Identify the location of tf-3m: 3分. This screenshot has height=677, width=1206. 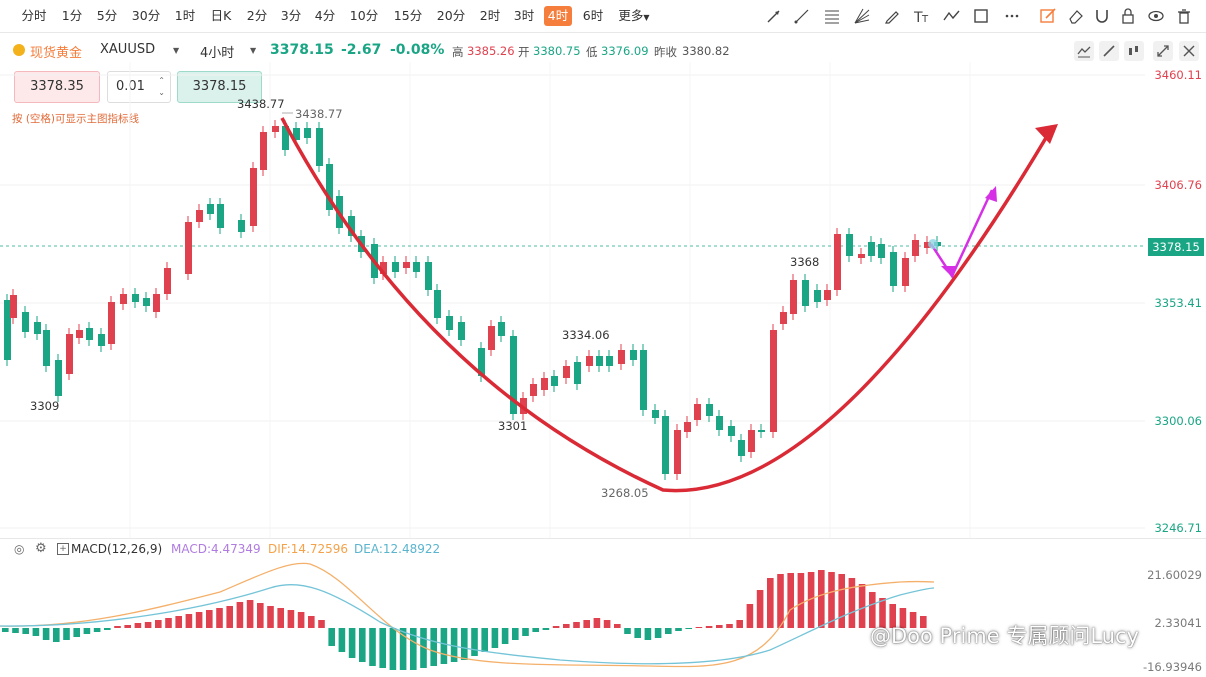
(291, 15).